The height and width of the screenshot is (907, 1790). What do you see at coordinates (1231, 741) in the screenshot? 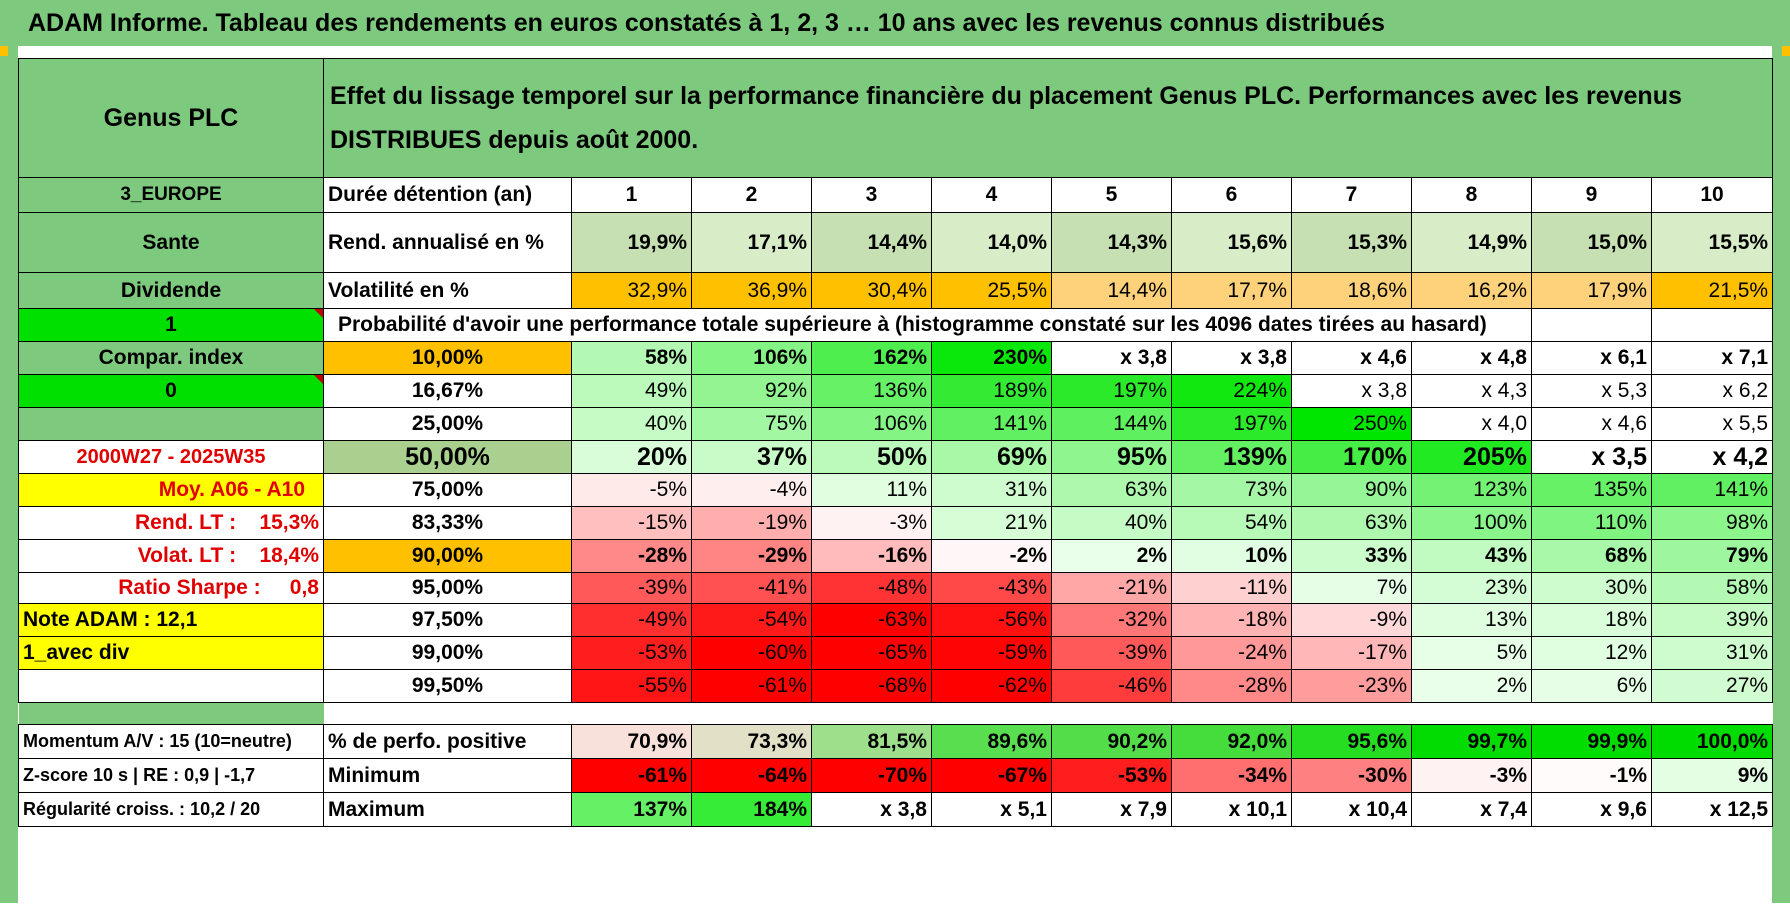
I see `positive-perf-cell: 92,0%` at bounding box center [1231, 741].